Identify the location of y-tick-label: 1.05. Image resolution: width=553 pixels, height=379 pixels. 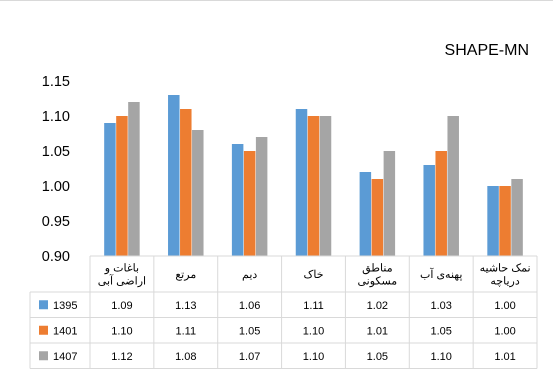
(56, 152).